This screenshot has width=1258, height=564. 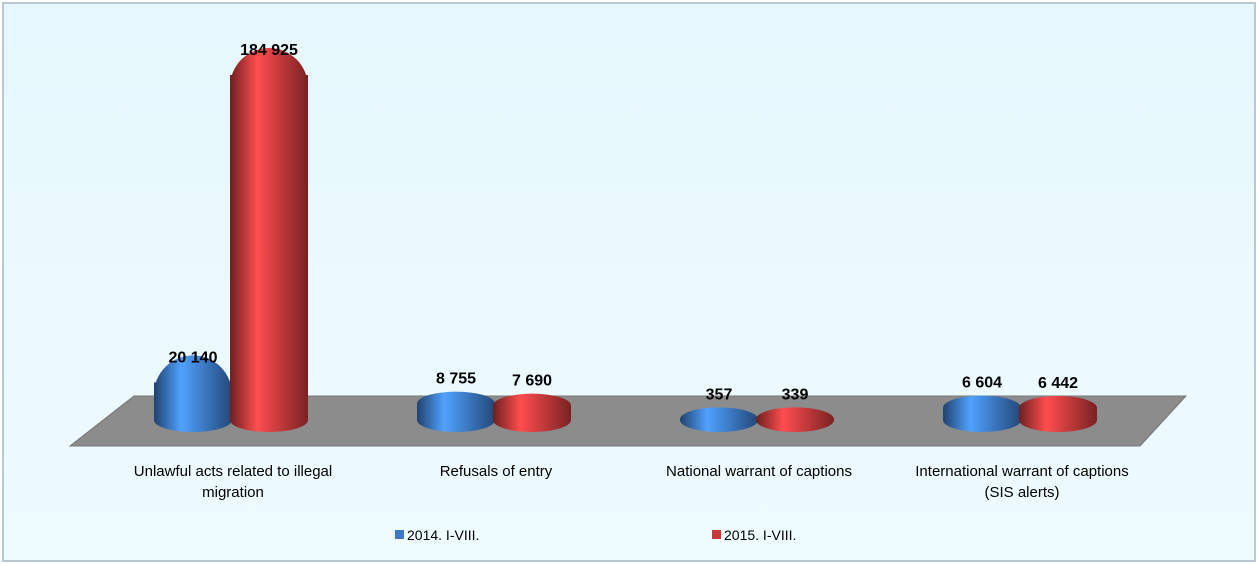 What do you see at coordinates (443, 535) in the screenshot?
I see `legend-label: 2014. I-VIII.` at bounding box center [443, 535].